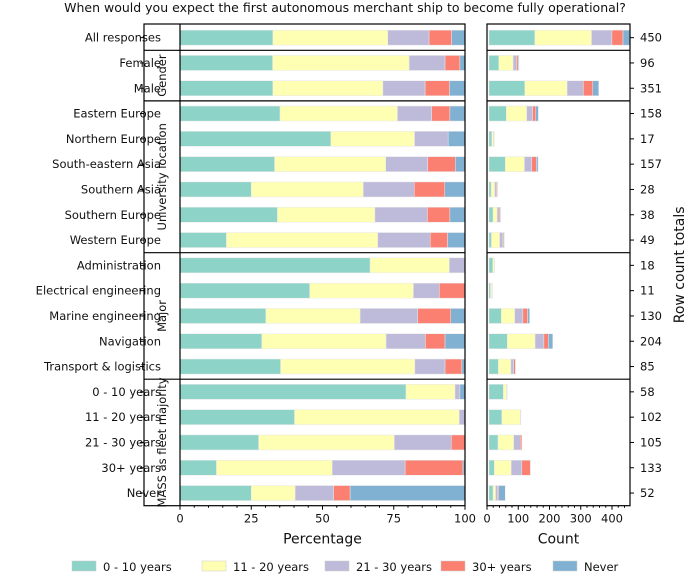 This screenshot has height=575, width=690. I want to click on row-label: Administration, so click(119, 265).